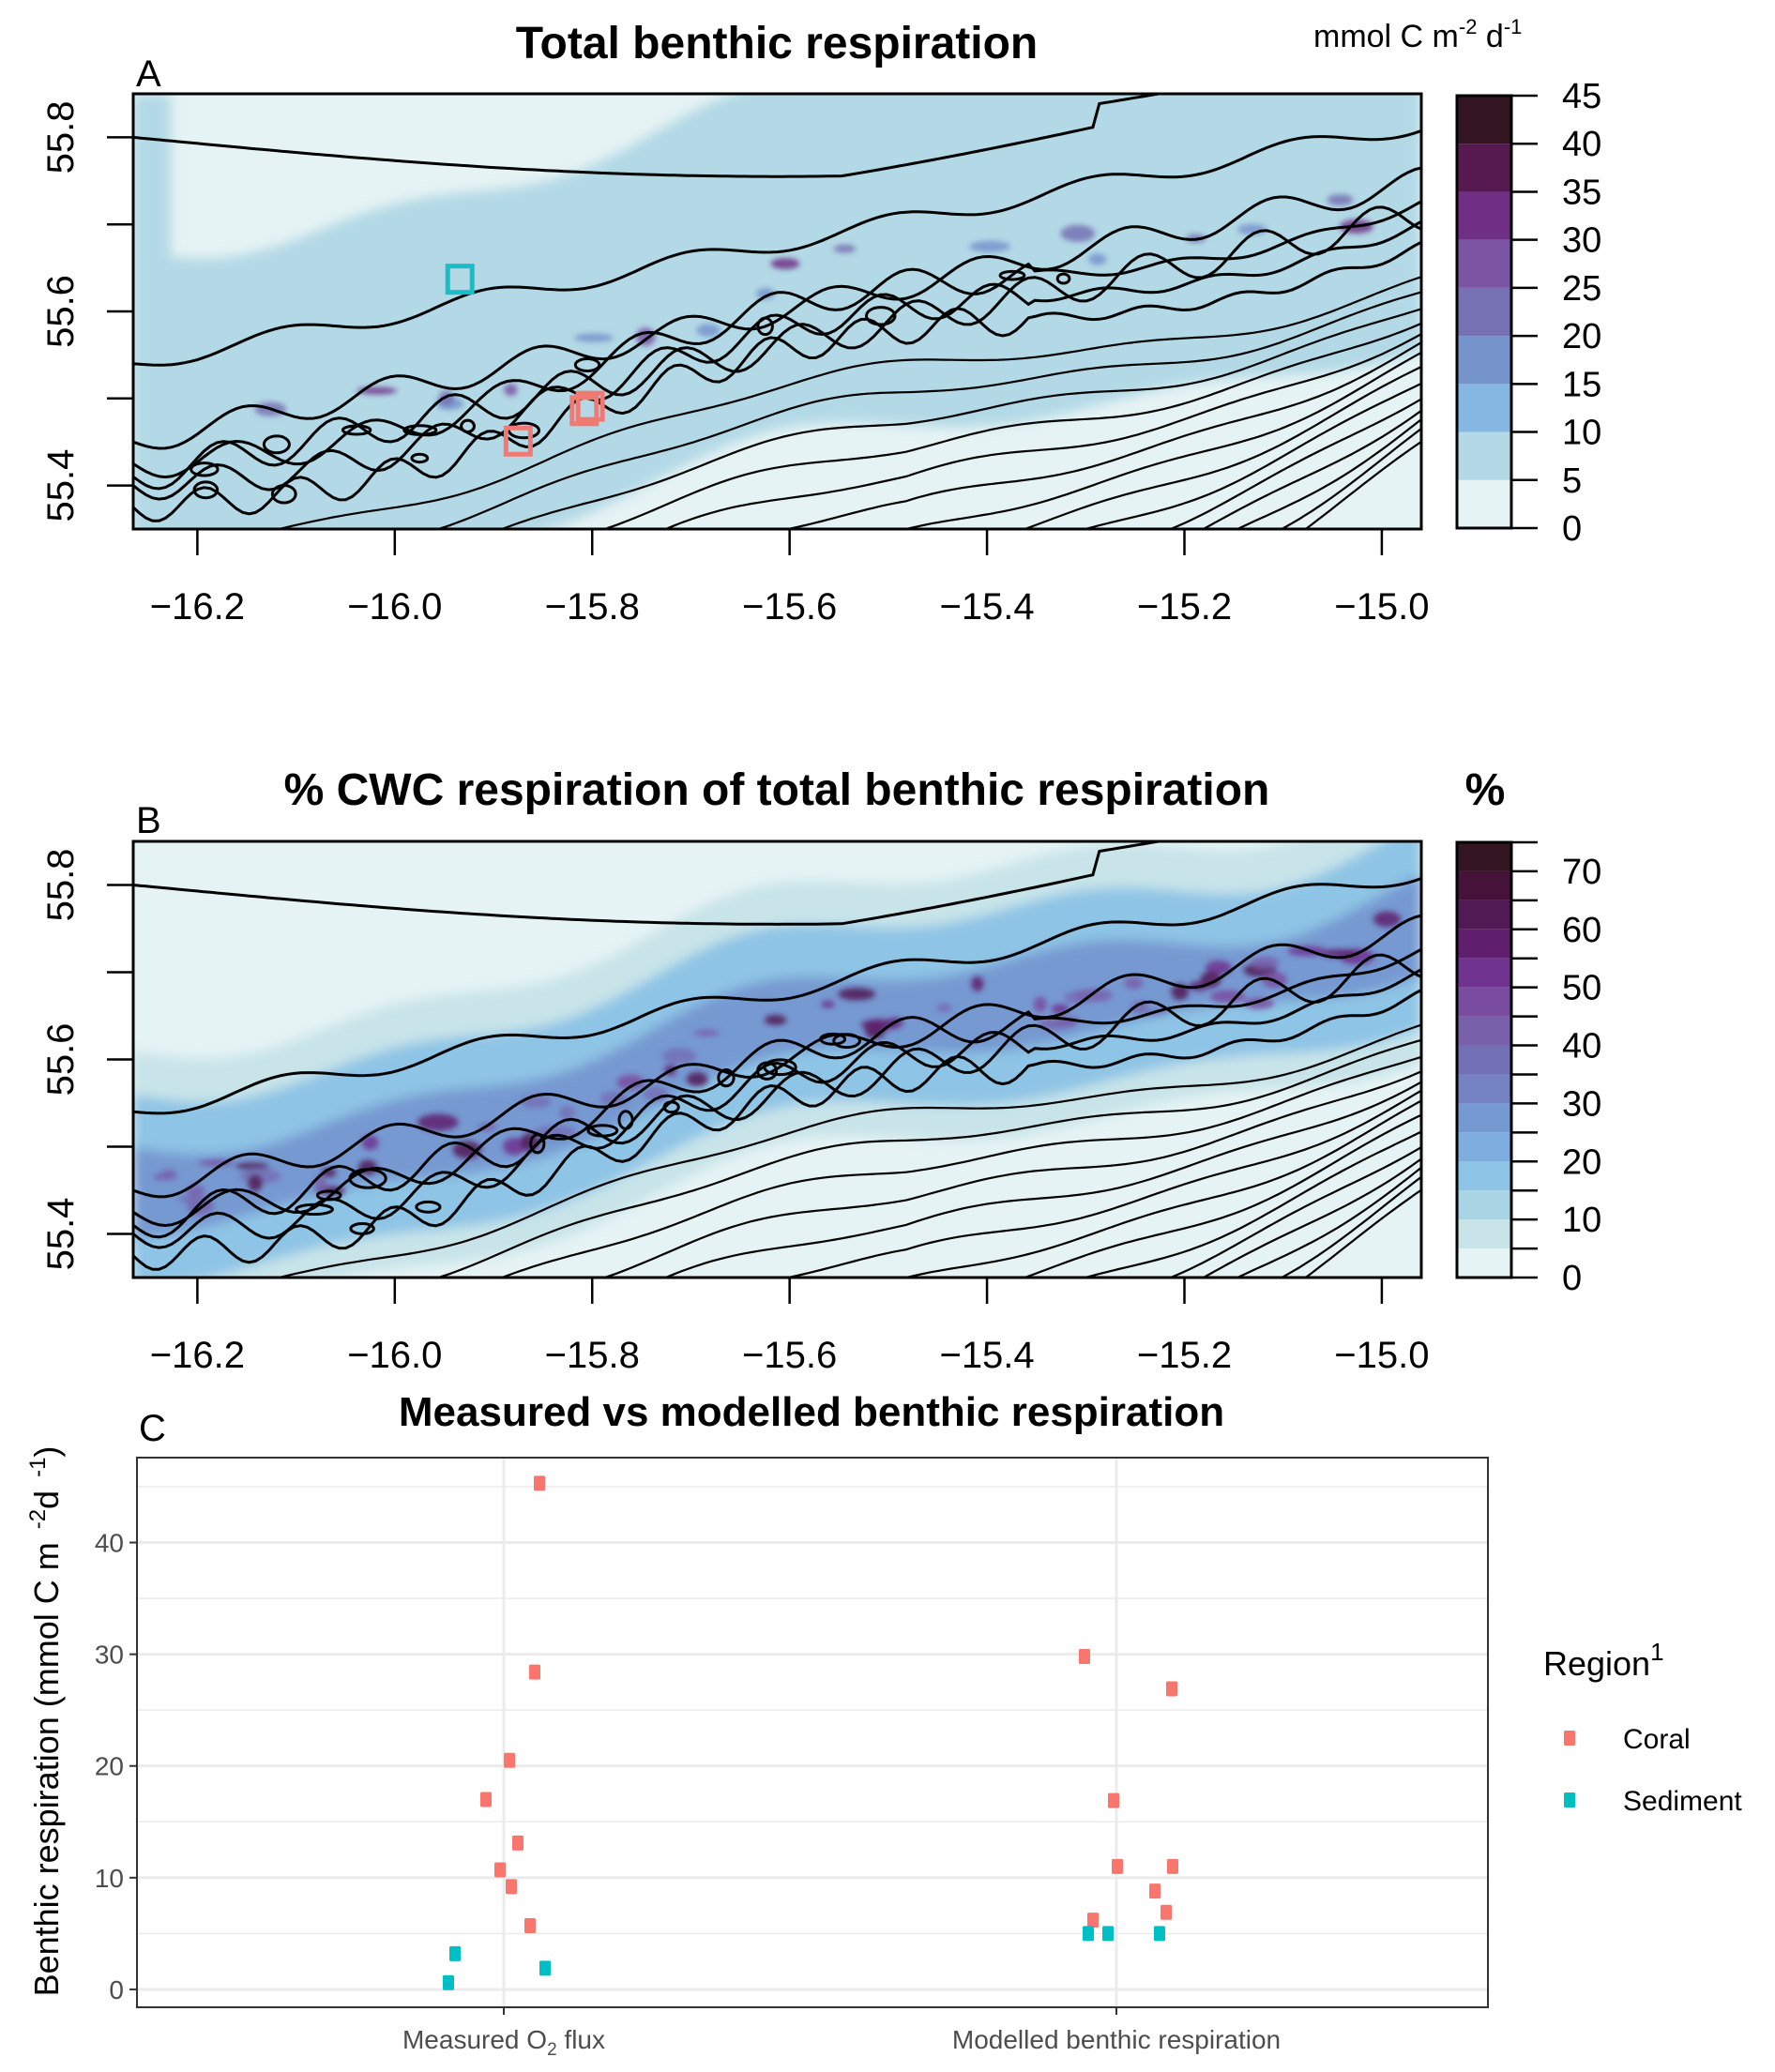 The image size is (1775, 2072). What do you see at coordinates (61, 1059) in the screenshot?
I see `panel-b-y-tick-label: 55.6` at bounding box center [61, 1059].